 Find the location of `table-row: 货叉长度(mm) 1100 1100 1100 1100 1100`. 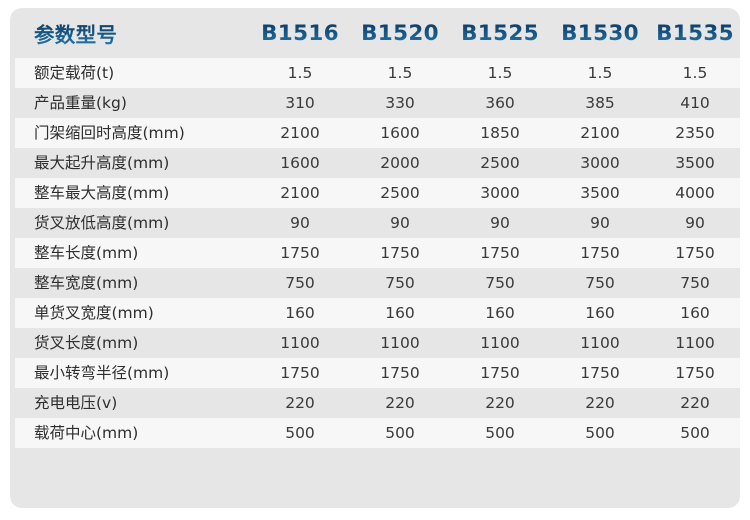

table-row: 货叉长度(mm) 1100 1100 1100 1100 1100 is located at coordinates (377, 343).